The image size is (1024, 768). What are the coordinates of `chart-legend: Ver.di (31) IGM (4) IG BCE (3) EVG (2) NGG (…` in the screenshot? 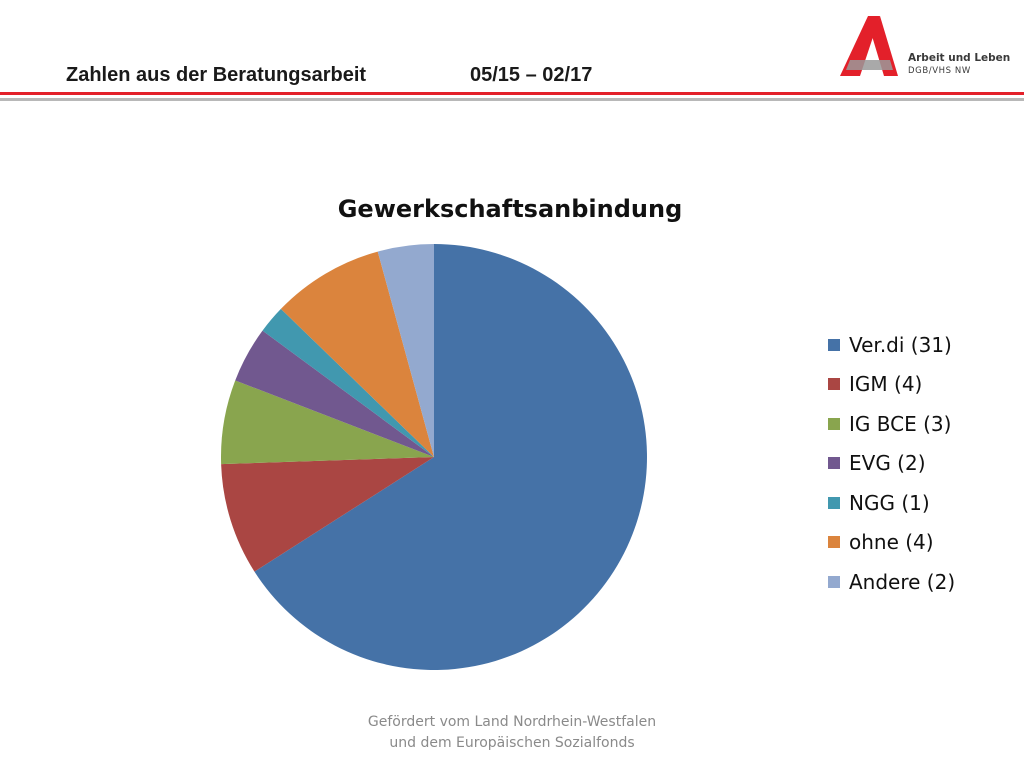 It's located at (891, 463).